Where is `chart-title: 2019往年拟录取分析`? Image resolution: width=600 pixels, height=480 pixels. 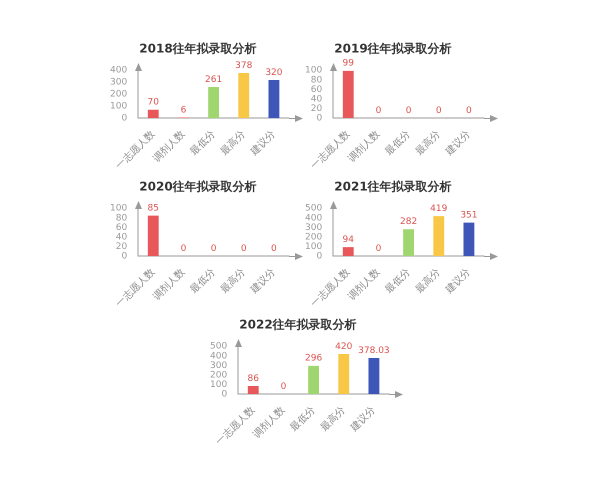
chart-title: 2019往年拟录取分析 is located at coordinates (393, 48).